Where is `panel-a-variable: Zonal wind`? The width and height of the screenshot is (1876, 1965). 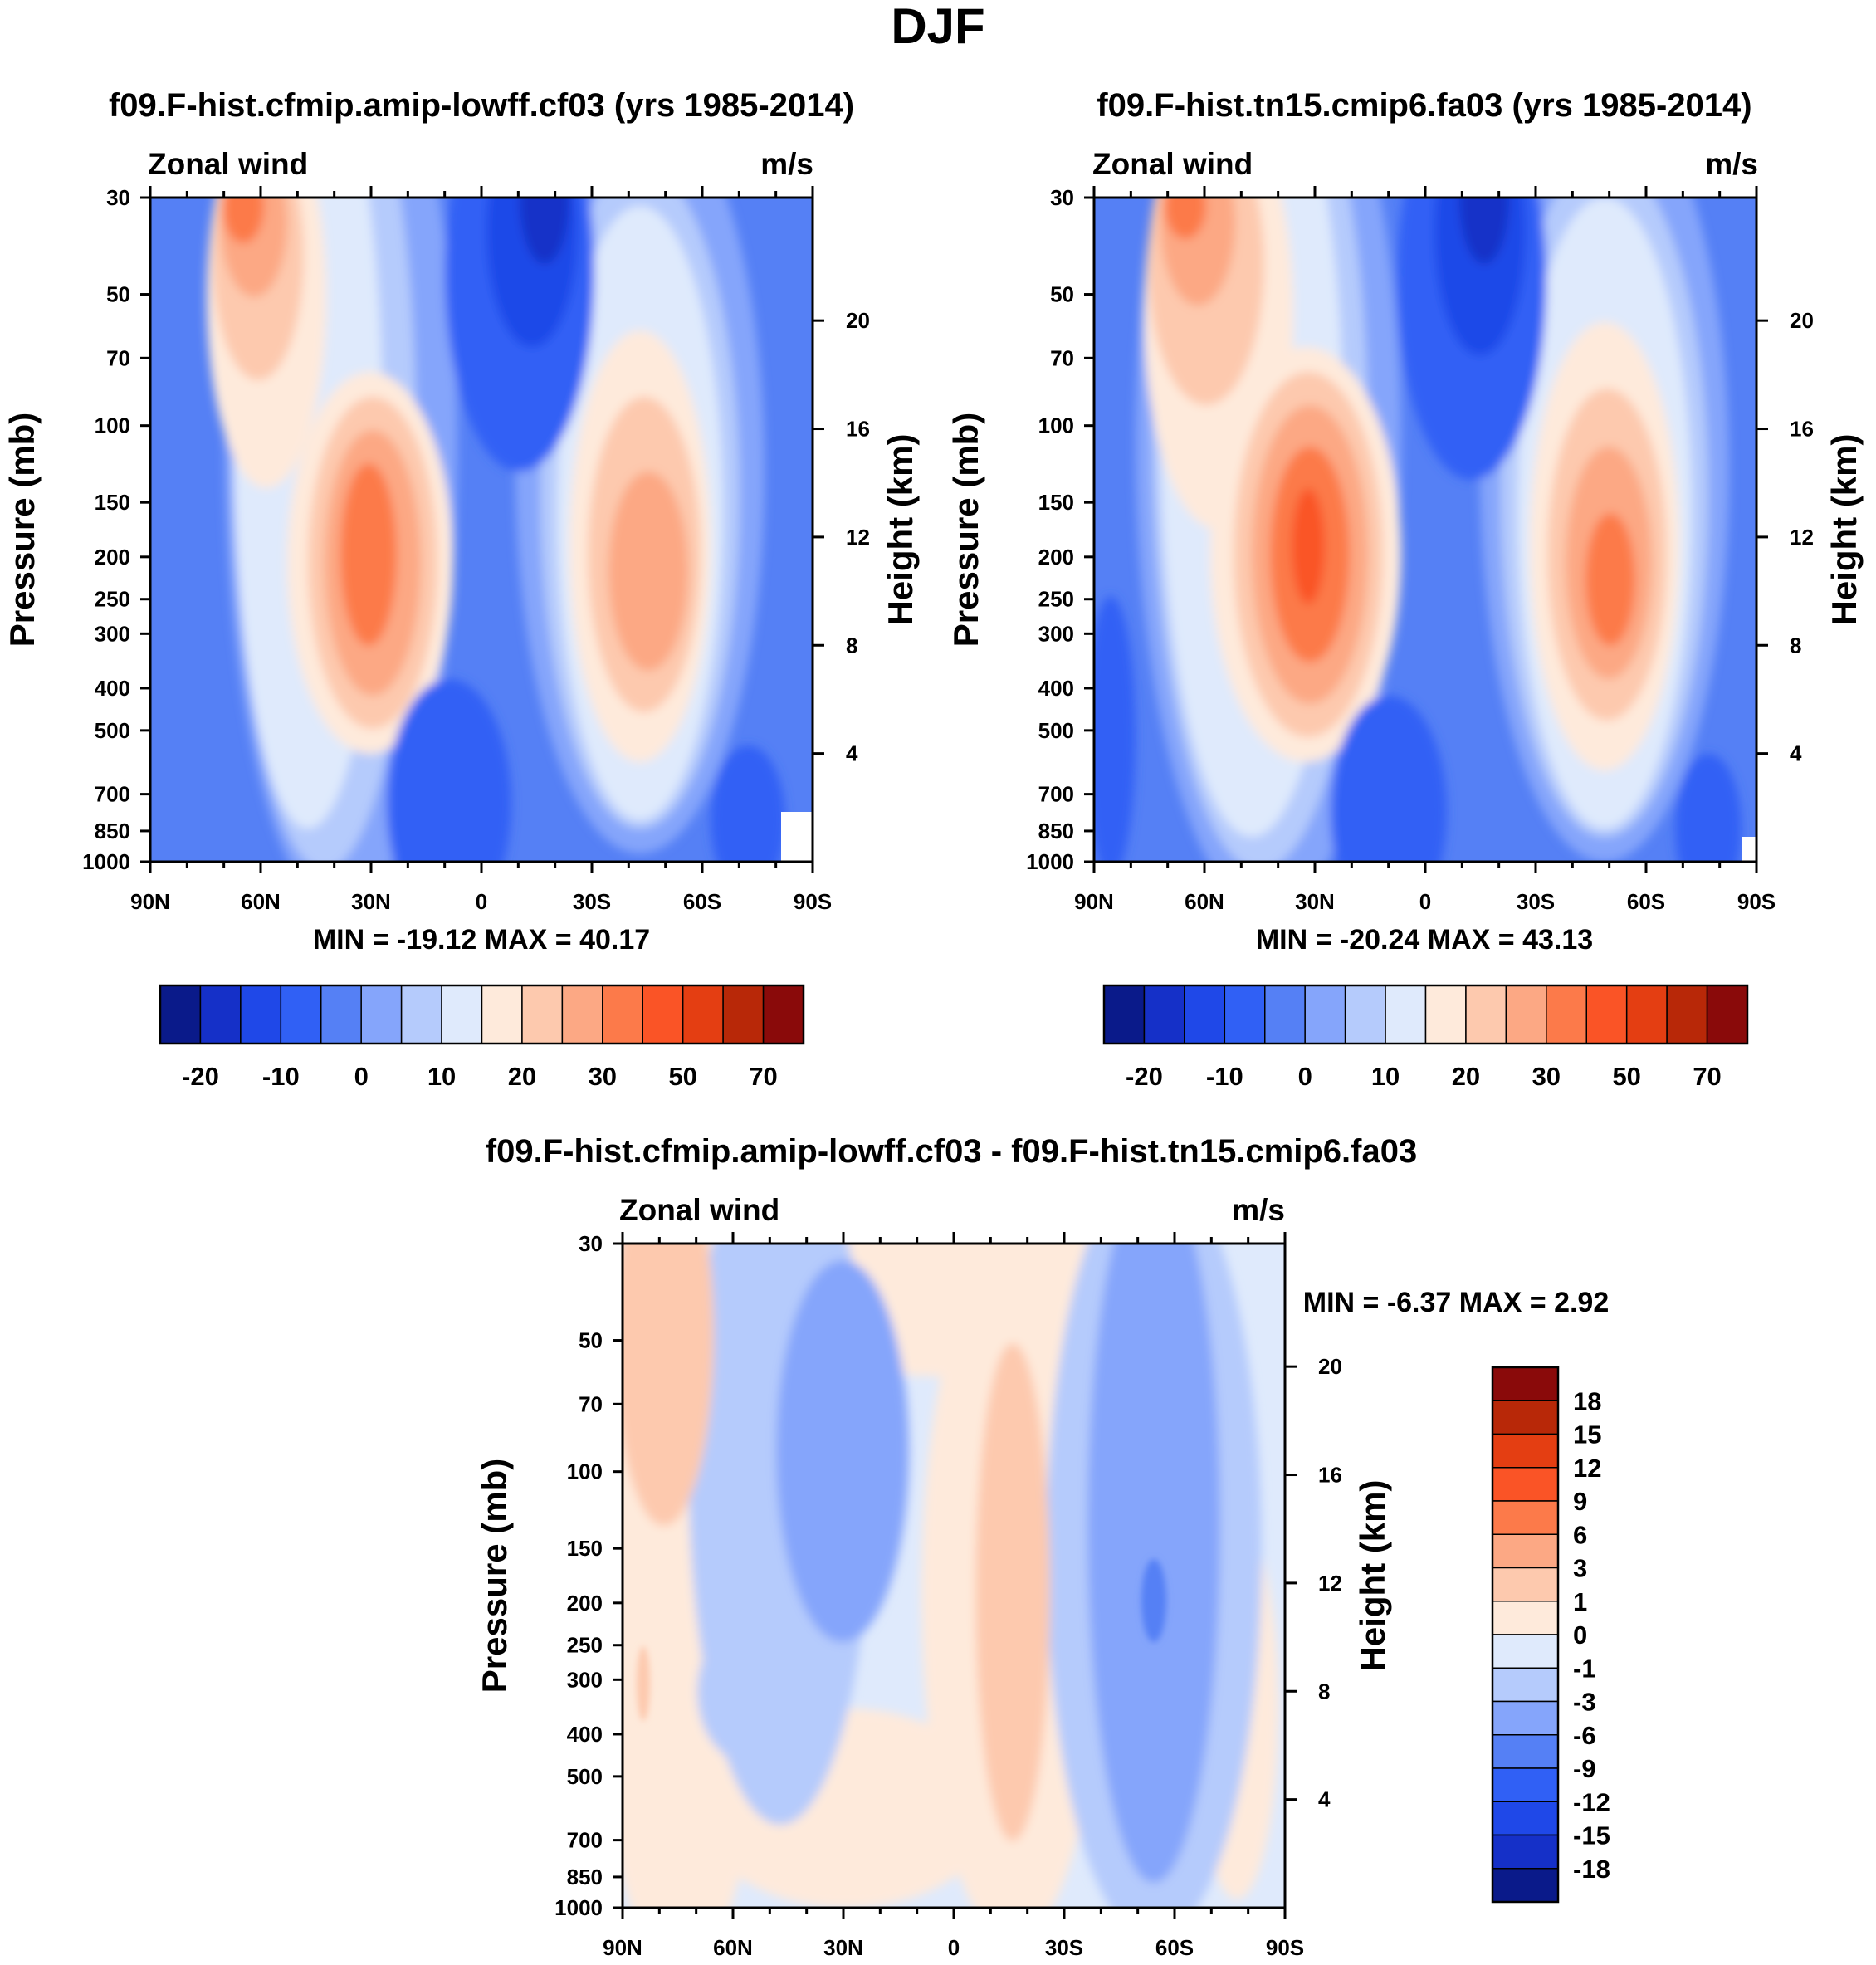 panel-a-variable: Zonal wind is located at coordinates (228, 164).